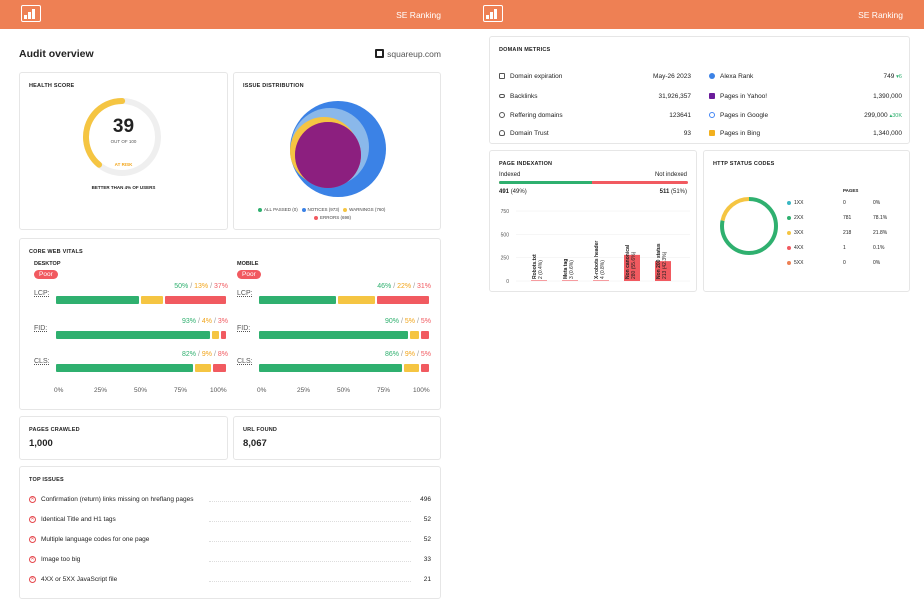 This screenshot has width=924, height=608. Describe the element at coordinates (384, 390) in the screenshot. I see `cwv-axis-tick: 75%` at that location.